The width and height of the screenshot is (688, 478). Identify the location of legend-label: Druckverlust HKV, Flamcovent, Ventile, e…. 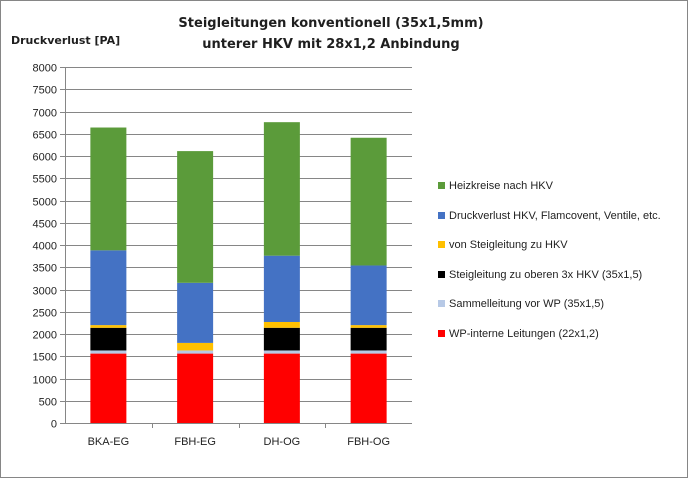
(555, 215).